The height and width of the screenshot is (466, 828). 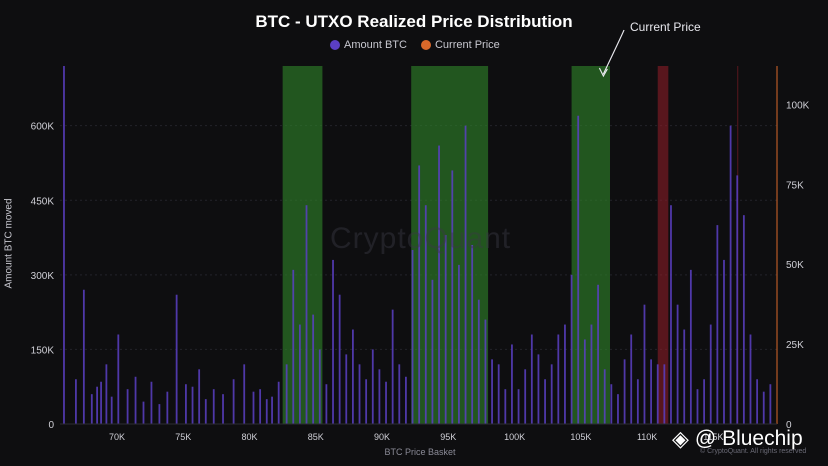 What do you see at coordinates (415, 45) in the screenshot?
I see `legend: Amount BTC Current Price` at bounding box center [415, 45].